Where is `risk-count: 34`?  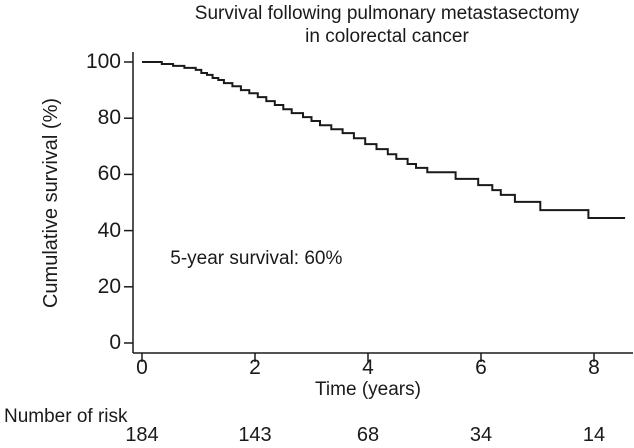 risk-count: 34 is located at coordinates (481, 435).